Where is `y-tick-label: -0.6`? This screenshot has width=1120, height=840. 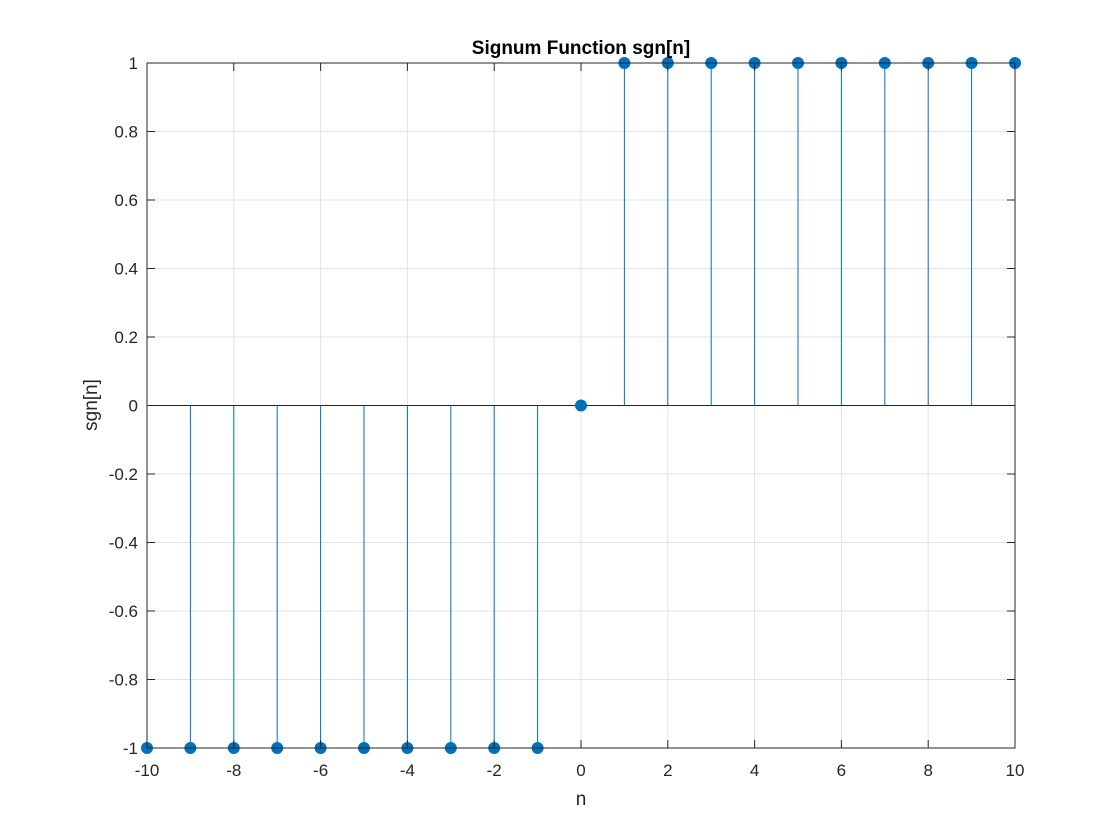
y-tick-label: -0.6 is located at coordinates (123, 611).